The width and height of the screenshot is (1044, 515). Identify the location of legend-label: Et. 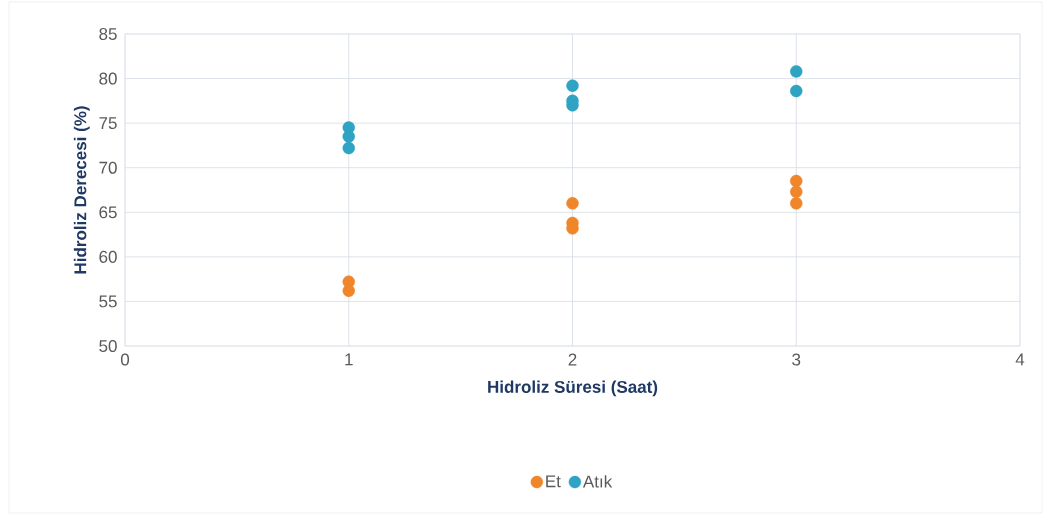
(553, 481).